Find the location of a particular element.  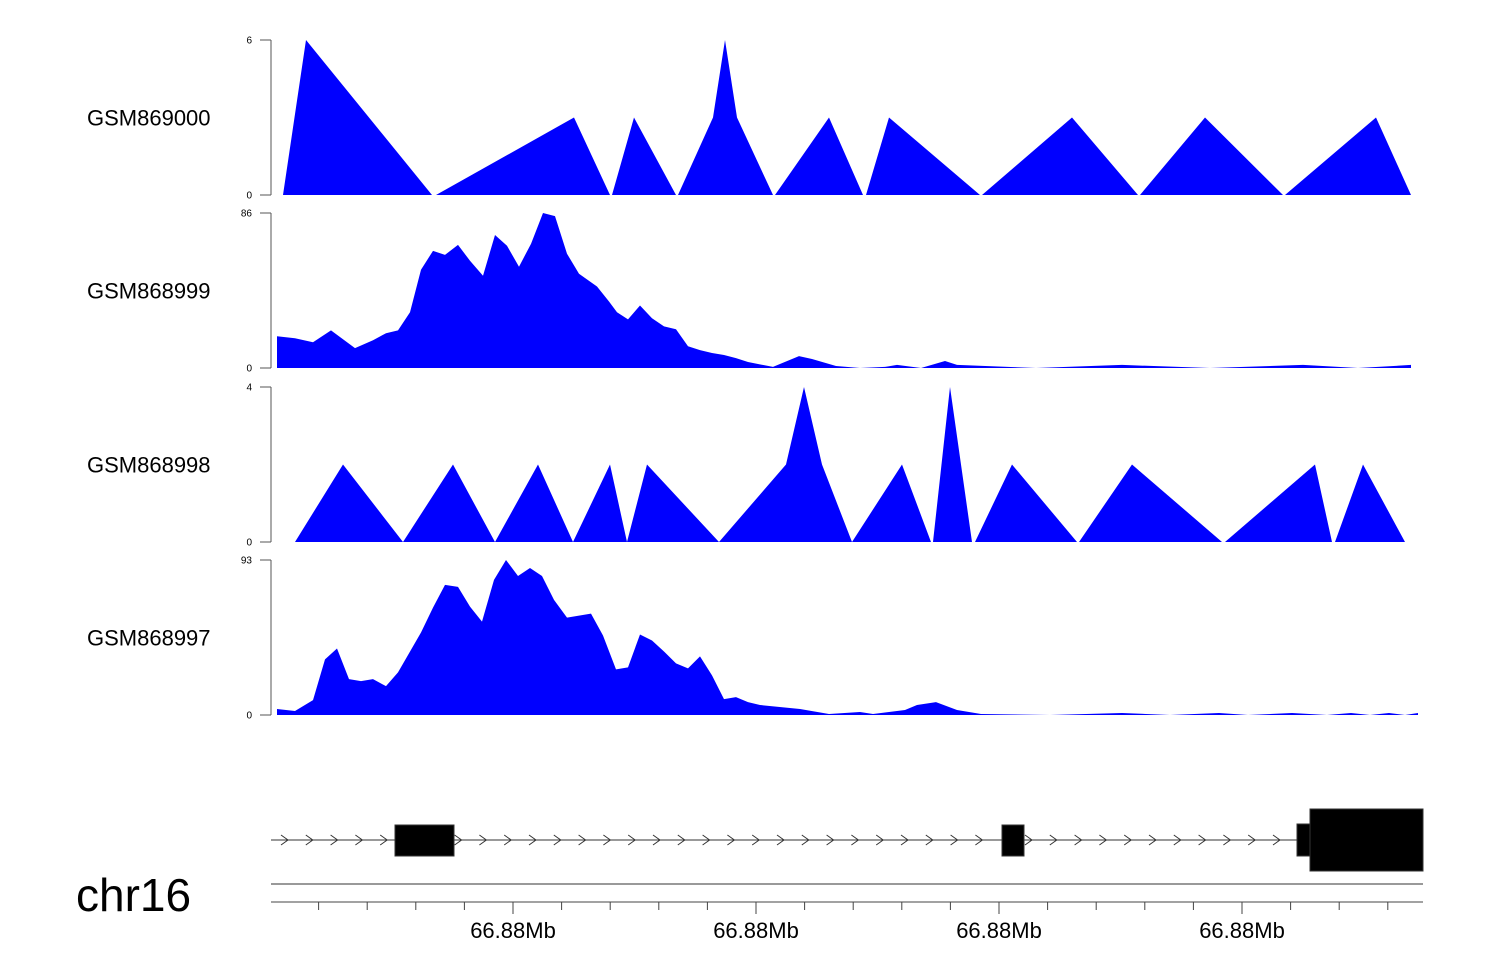

track-GSM868999: GSM868999 86 0 is located at coordinates (749, 292).